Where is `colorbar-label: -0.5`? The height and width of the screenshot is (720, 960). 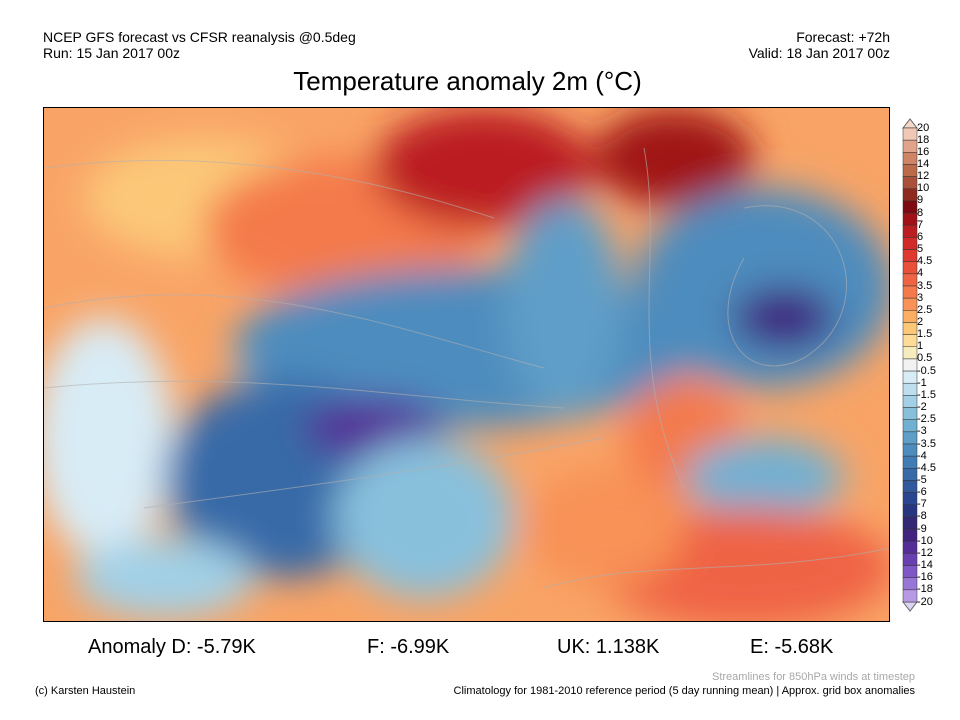
colorbar-label: -0.5 is located at coordinates (926, 370).